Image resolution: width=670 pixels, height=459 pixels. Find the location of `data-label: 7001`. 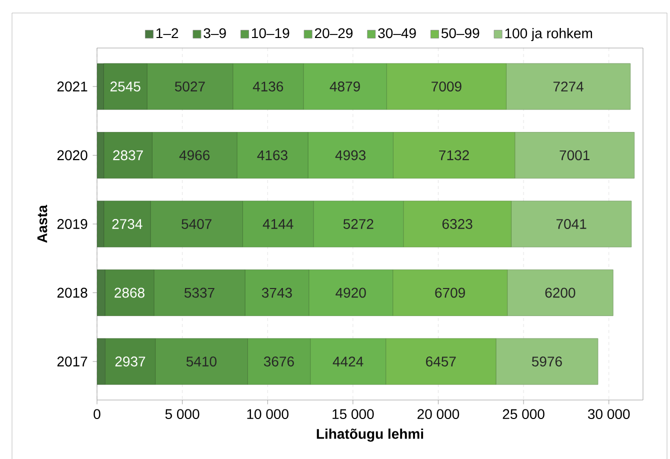

data-label: 7001 is located at coordinates (575, 155).